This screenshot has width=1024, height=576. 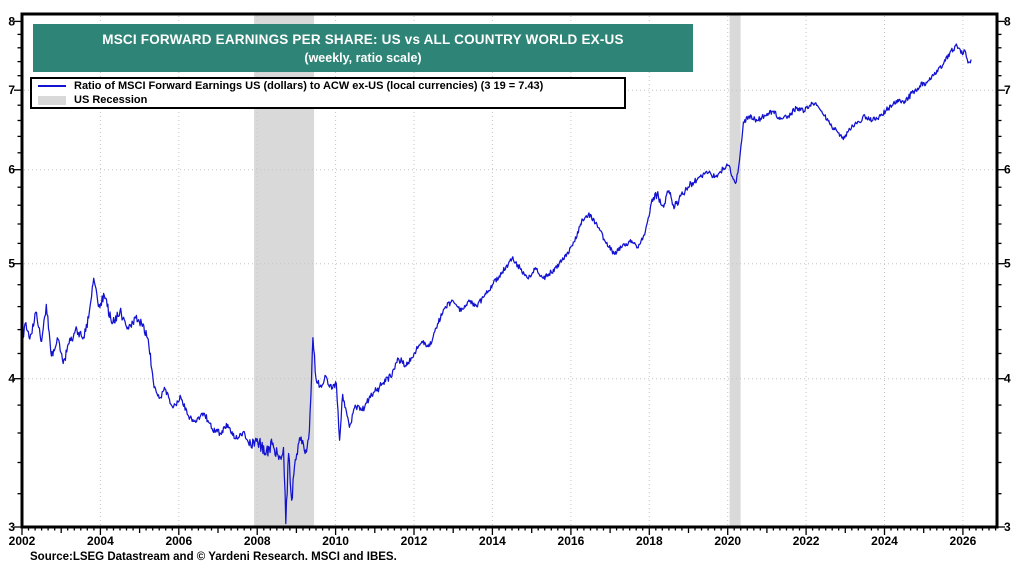 What do you see at coordinates (22, 541) in the screenshot?
I see `svg-text: 2002` at bounding box center [22, 541].